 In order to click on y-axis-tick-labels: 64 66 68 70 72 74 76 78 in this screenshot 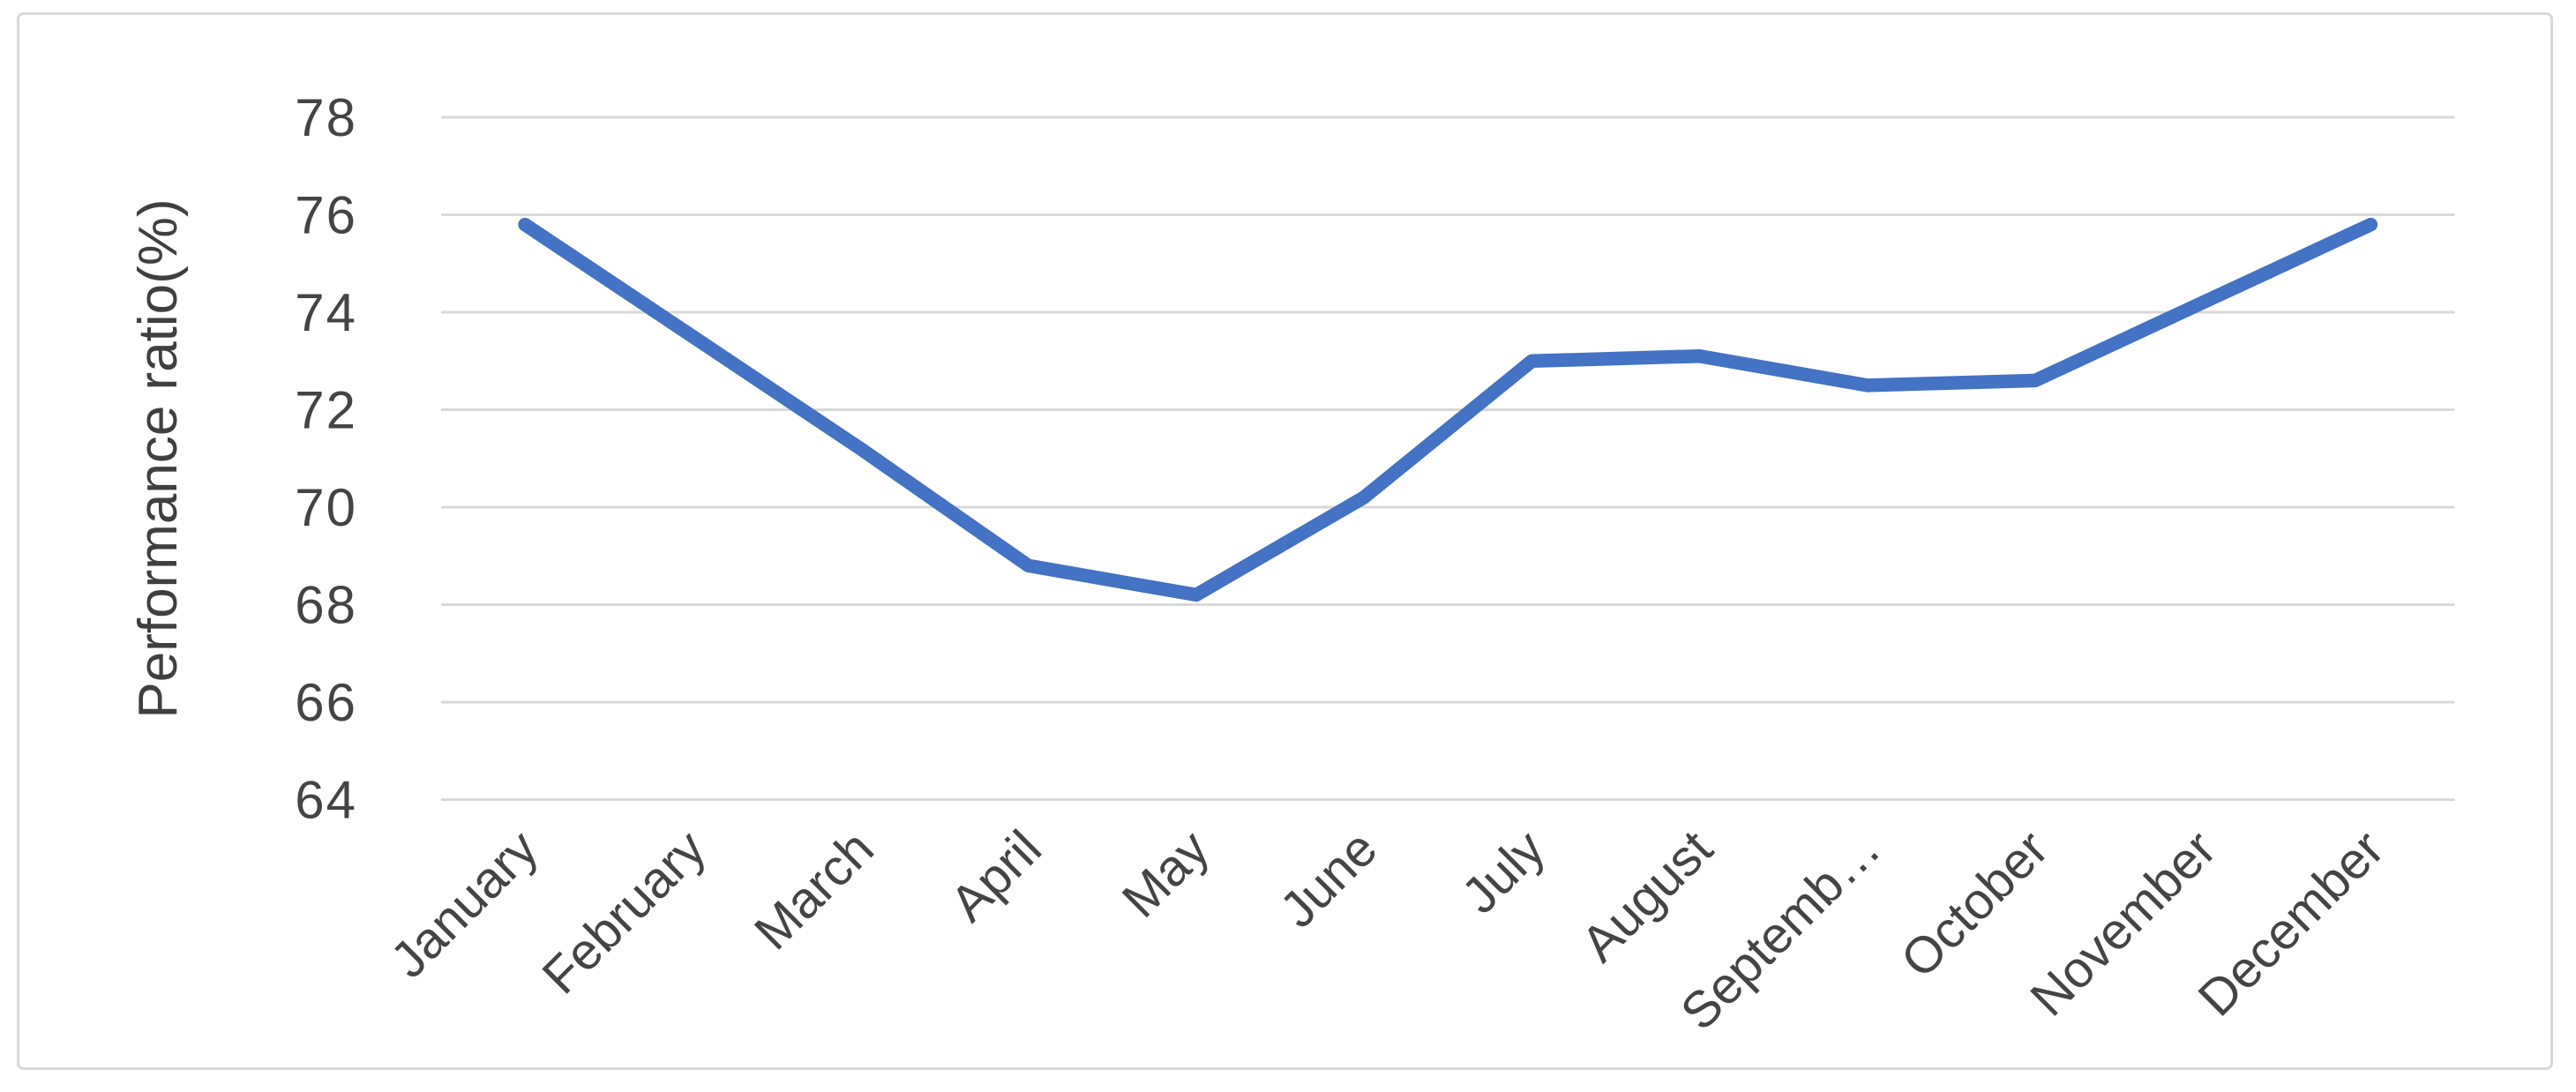, I will do `click(326, 459)`.